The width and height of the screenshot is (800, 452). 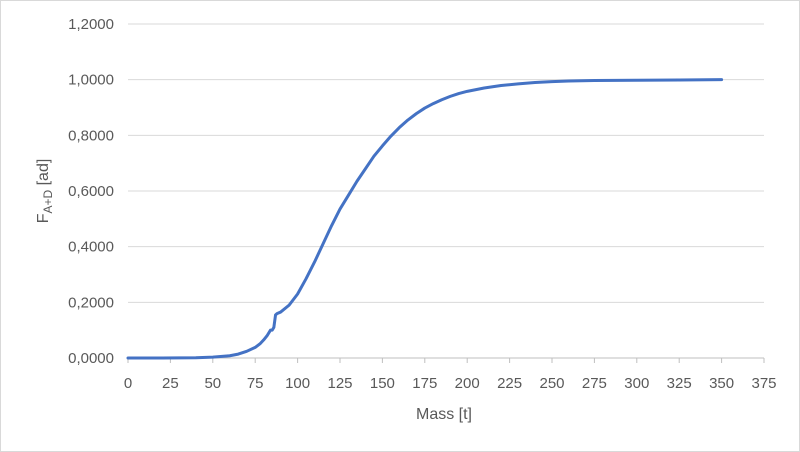 What do you see at coordinates (91, 247) in the screenshot?
I see `y-tick-label: 0,4000` at bounding box center [91, 247].